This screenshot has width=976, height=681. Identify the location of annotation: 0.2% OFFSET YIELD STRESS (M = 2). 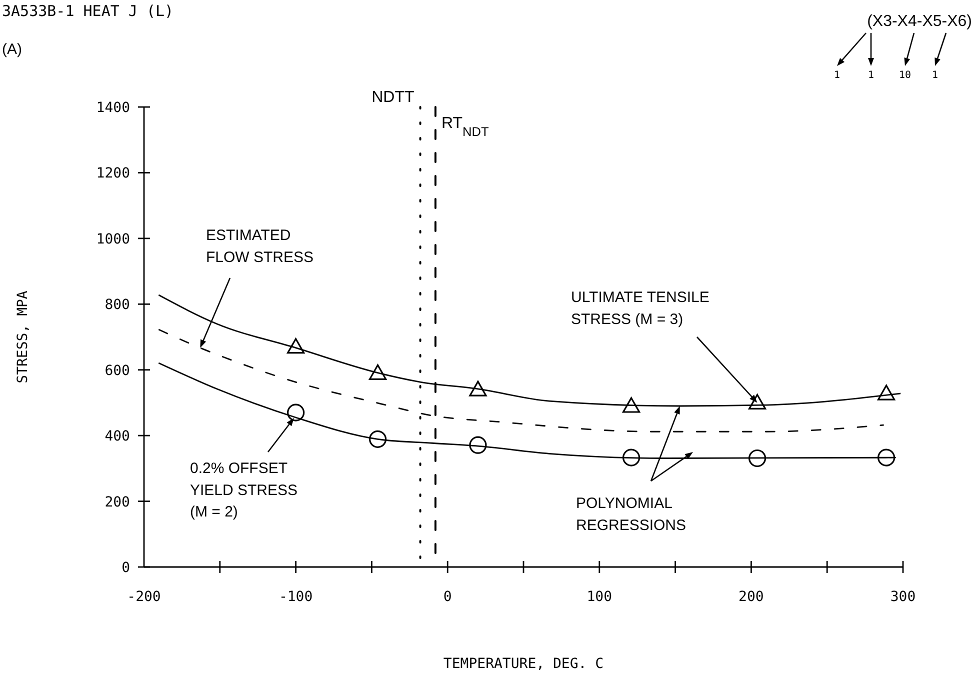
(244, 490).